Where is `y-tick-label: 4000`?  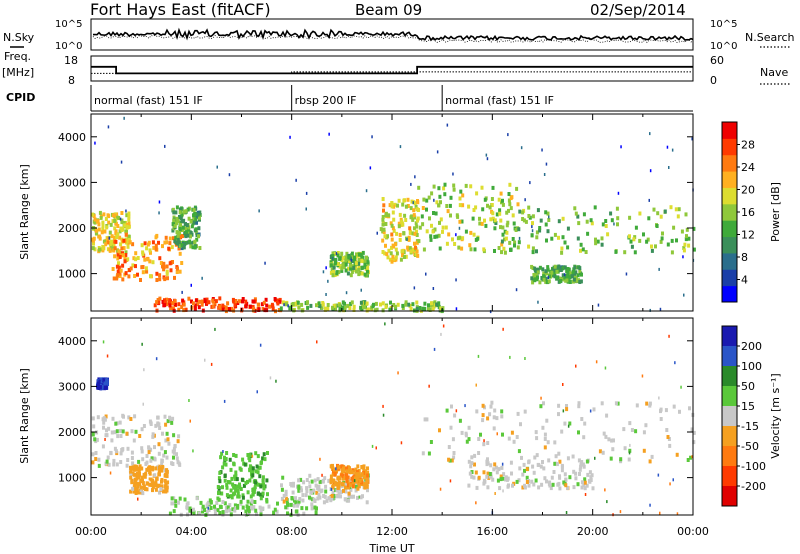 y-tick-label: 4000 is located at coordinates (72, 137).